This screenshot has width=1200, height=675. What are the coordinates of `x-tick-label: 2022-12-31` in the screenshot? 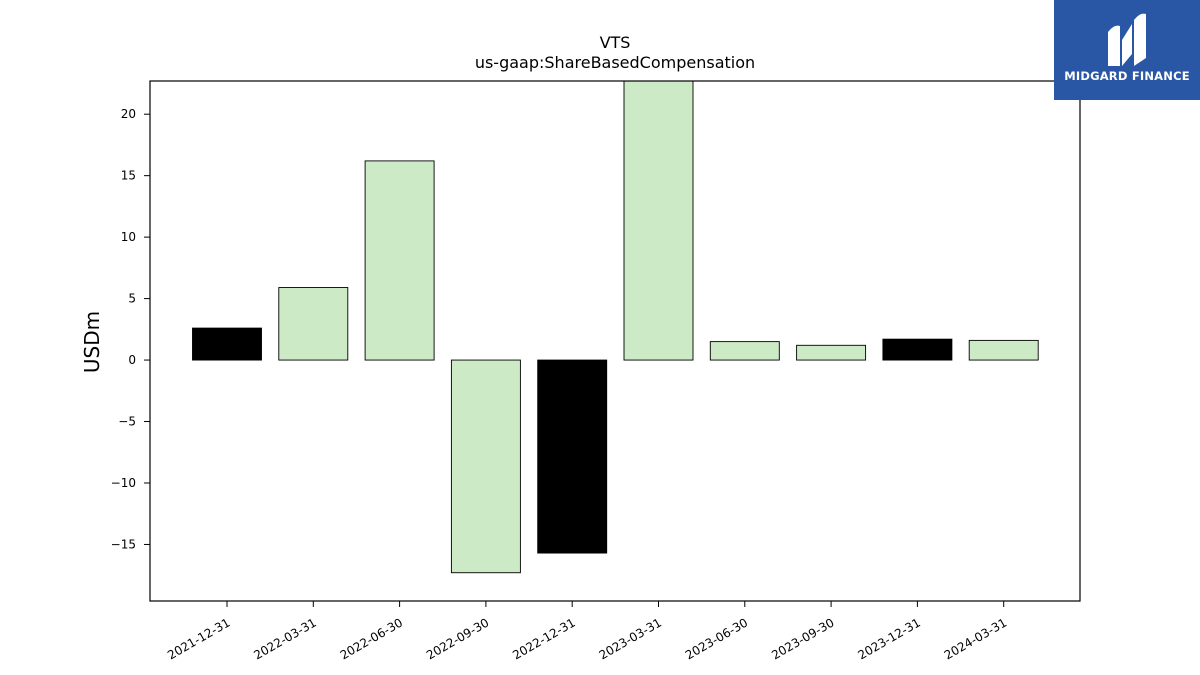 It's located at (543, 638).